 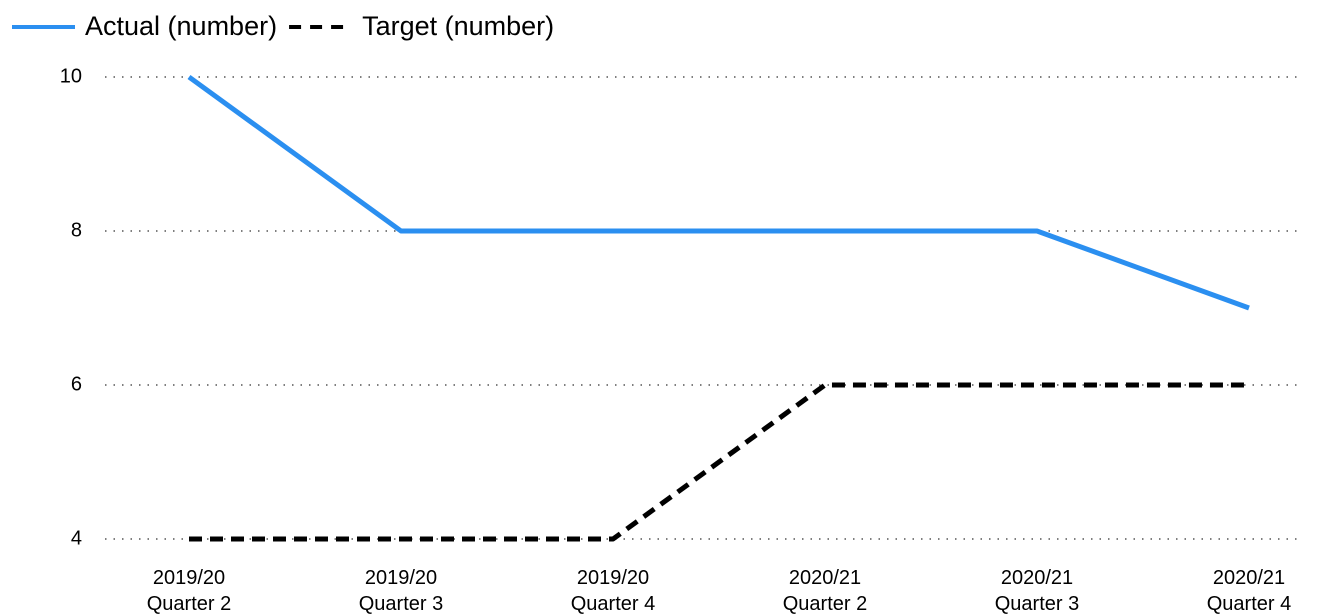 I want to click on y-tick-label: 10, so click(x=71, y=76).